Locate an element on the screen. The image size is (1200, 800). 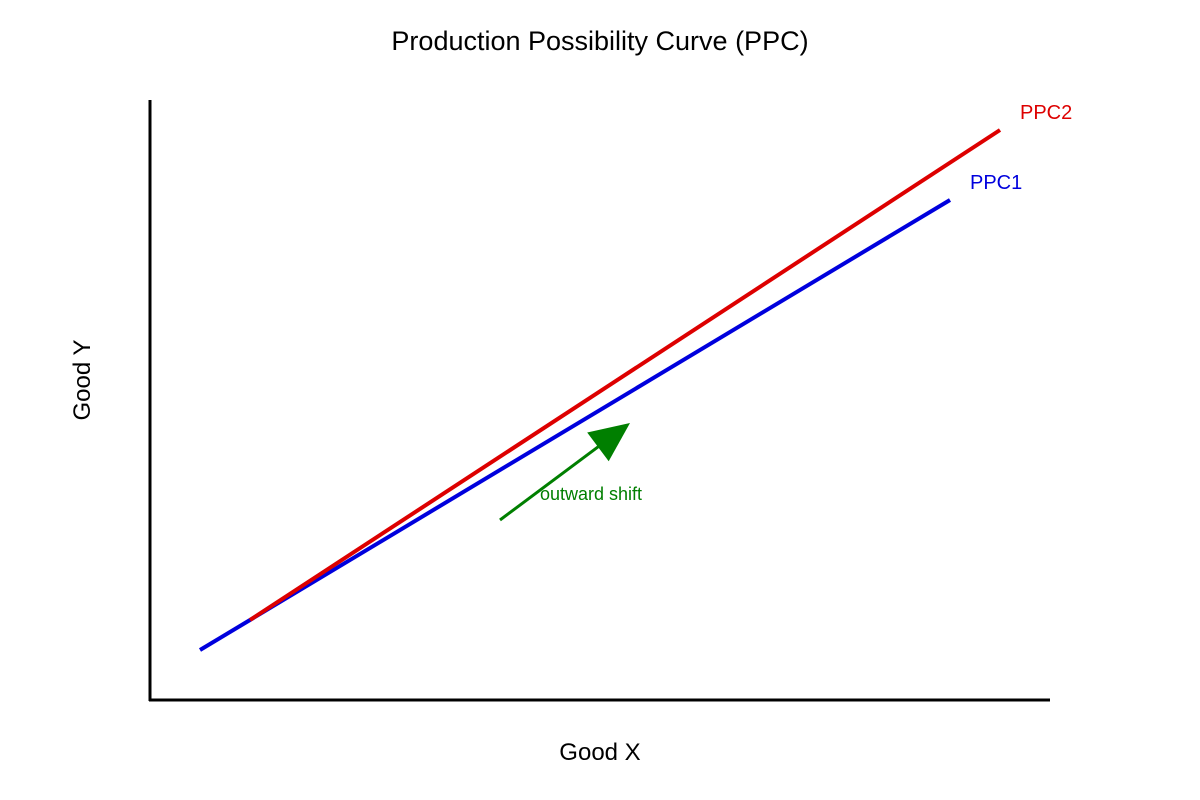
annotation-group: outward shift is located at coordinates (570, 472).